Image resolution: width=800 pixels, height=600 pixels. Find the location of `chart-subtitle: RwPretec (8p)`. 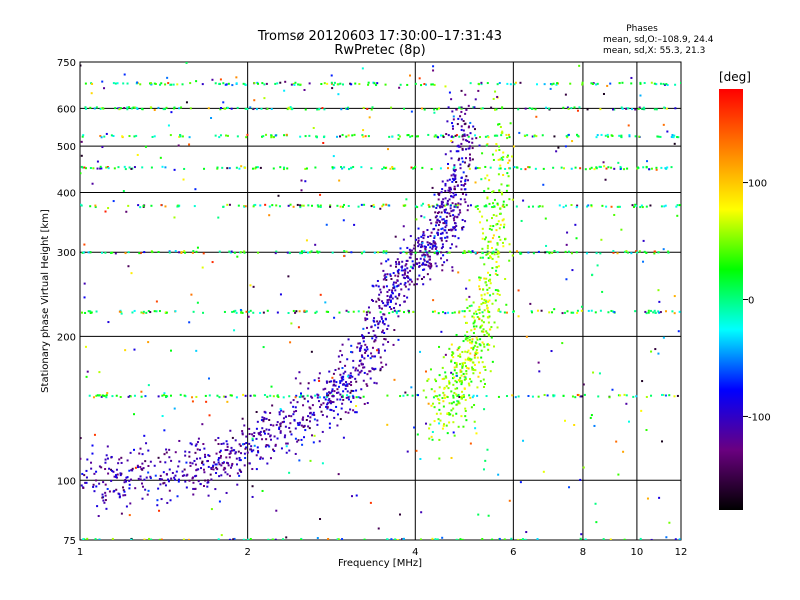

chart-subtitle: RwPretec (8p) is located at coordinates (379, 50).